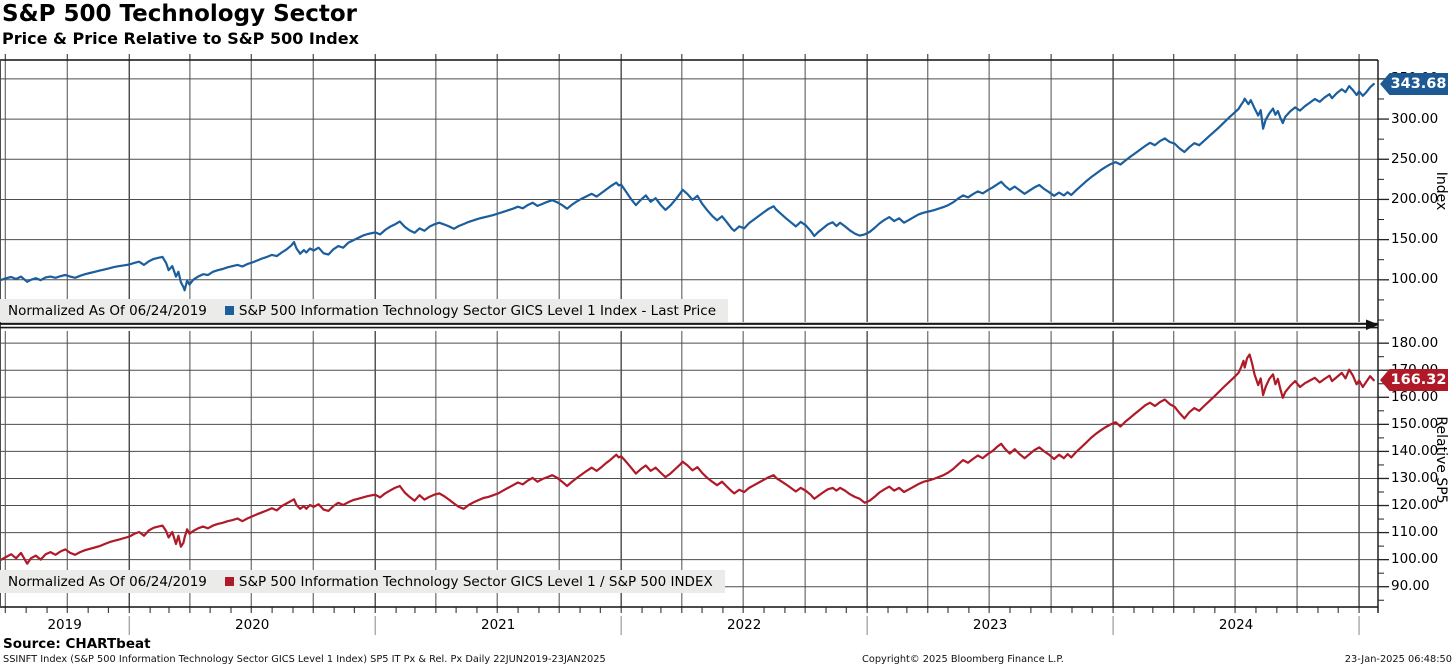 The height and width of the screenshot is (665, 1456). Describe the element at coordinates (1415, 505) in the screenshot. I see `y-tick-label: 120.00` at that location.